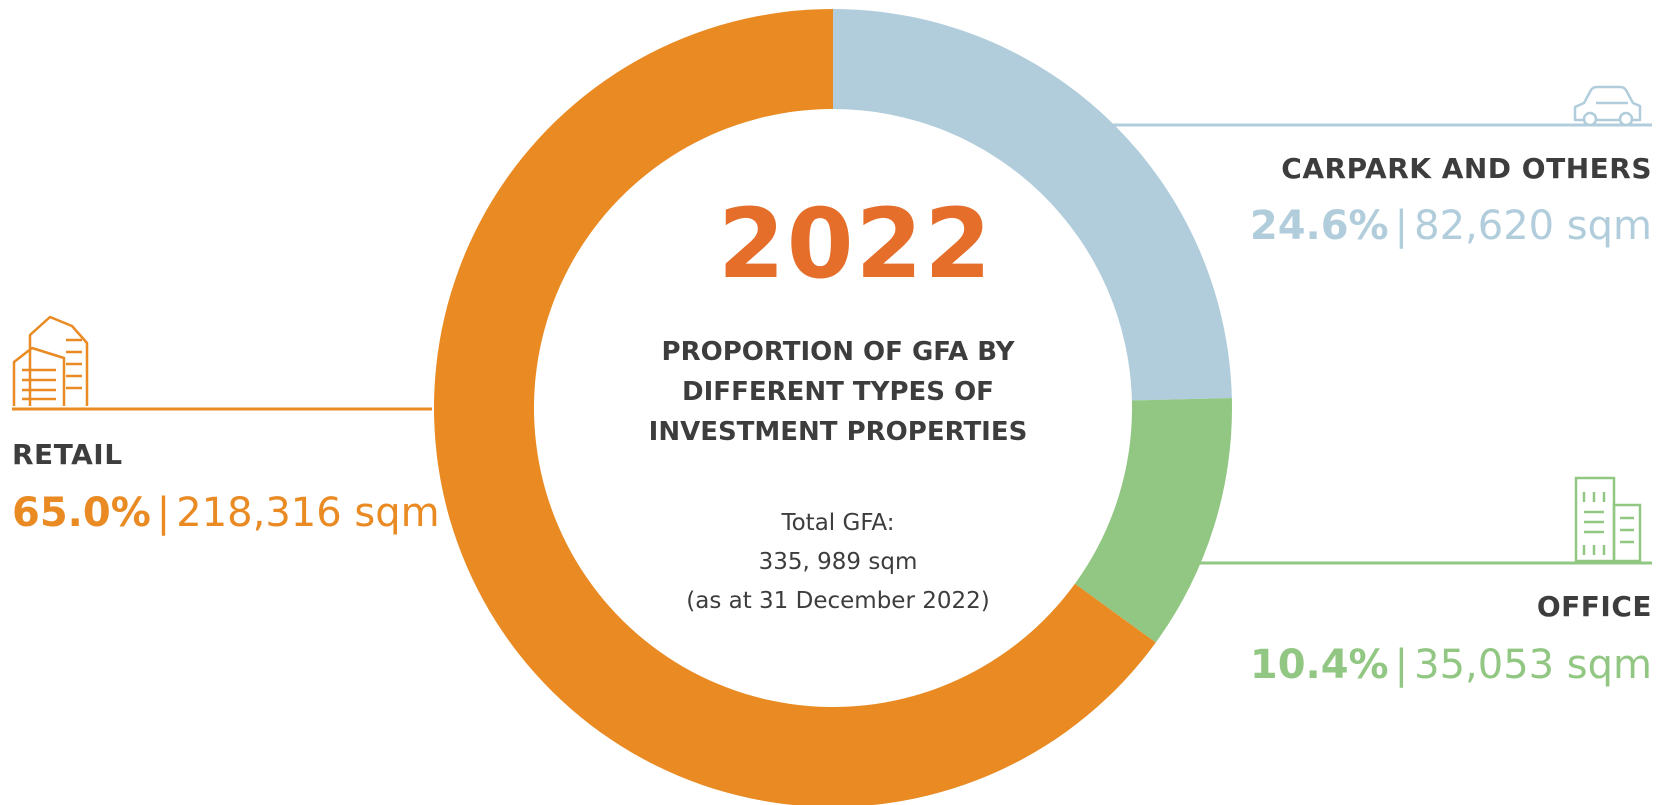 Image resolution: width=1667 pixels, height=805 pixels. What do you see at coordinates (81, 513) in the screenshot?
I see `retail-percent: 65.0%` at bounding box center [81, 513].